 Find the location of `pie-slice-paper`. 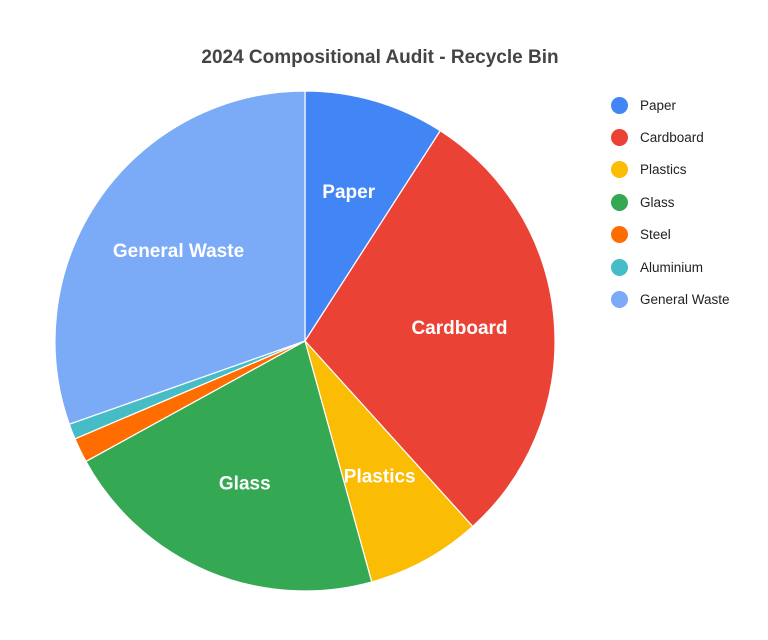

pie-slice-paper is located at coordinates (373, 217).